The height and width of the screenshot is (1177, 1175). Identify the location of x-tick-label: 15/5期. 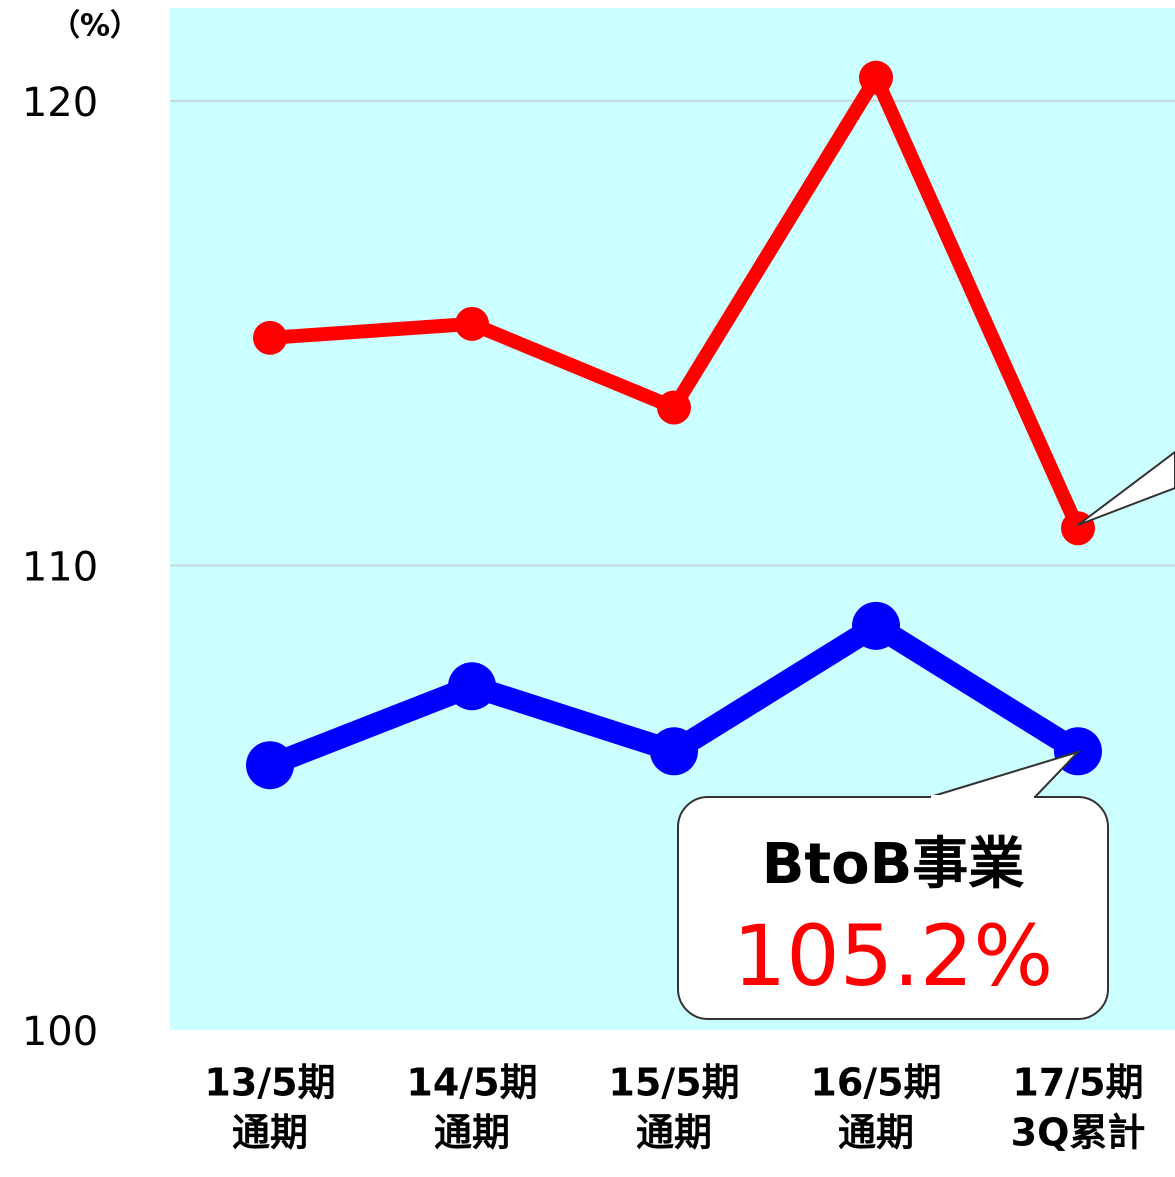
(673, 1083).